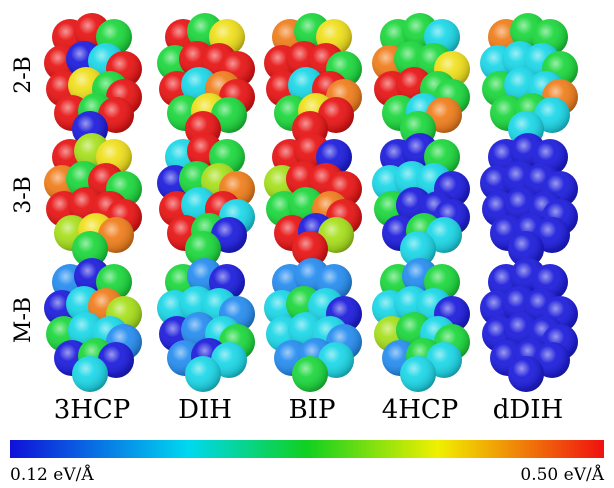 The image size is (614, 488). I want to click on column-label: 4HCP, so click(420, 410).